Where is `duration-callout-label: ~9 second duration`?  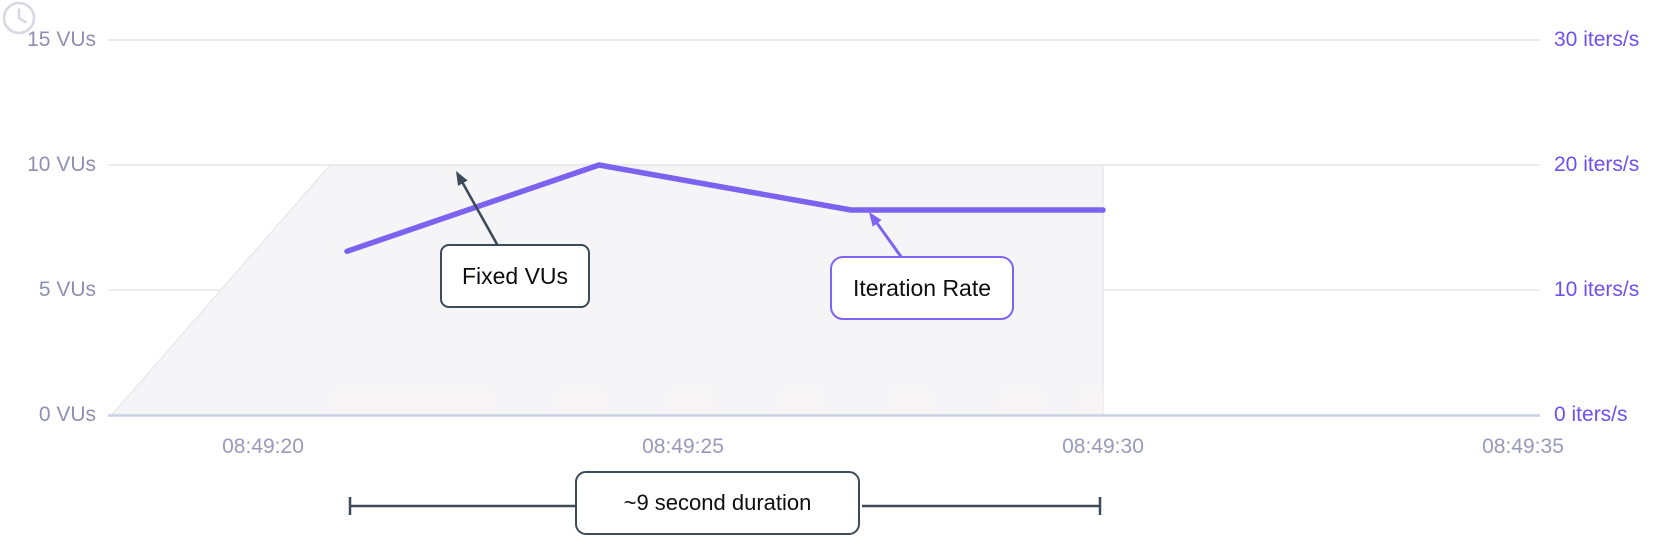
duration-callout-label: ~9 second duration is located at coordinates (717, 502).